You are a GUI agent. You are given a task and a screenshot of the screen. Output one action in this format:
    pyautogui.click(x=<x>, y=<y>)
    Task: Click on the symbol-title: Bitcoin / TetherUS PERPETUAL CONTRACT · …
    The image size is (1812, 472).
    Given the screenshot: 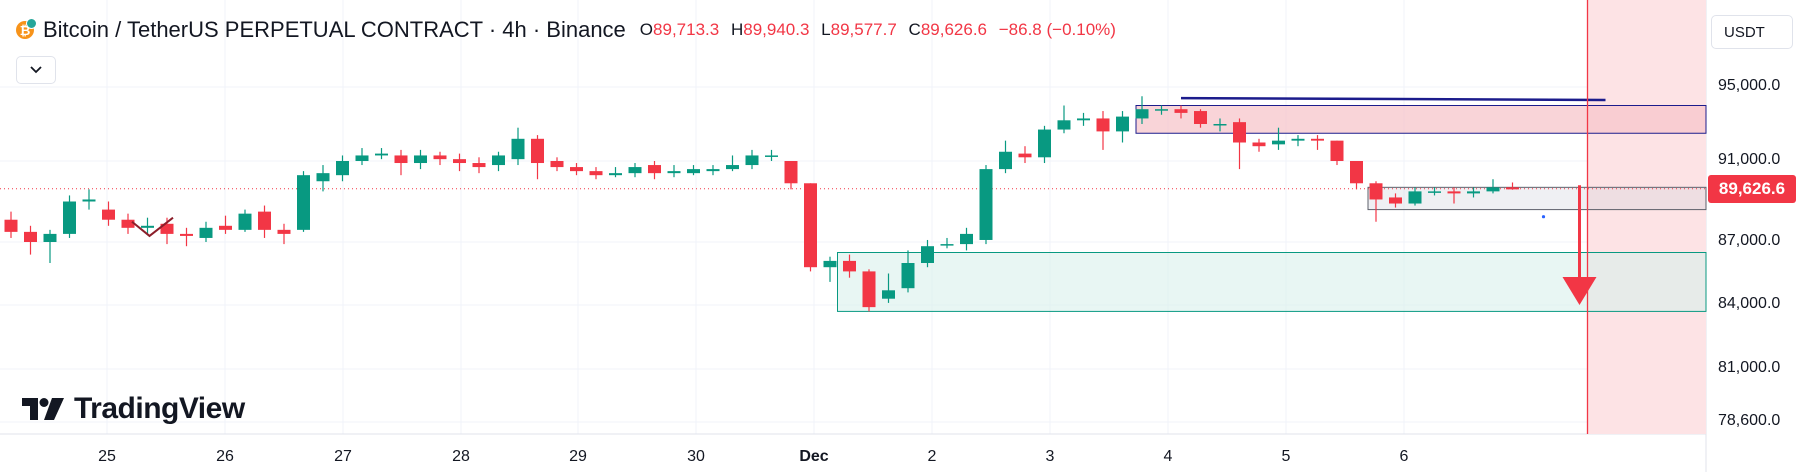 What is the action you would take?
    pyautogui.click(x=334, y=29)
    